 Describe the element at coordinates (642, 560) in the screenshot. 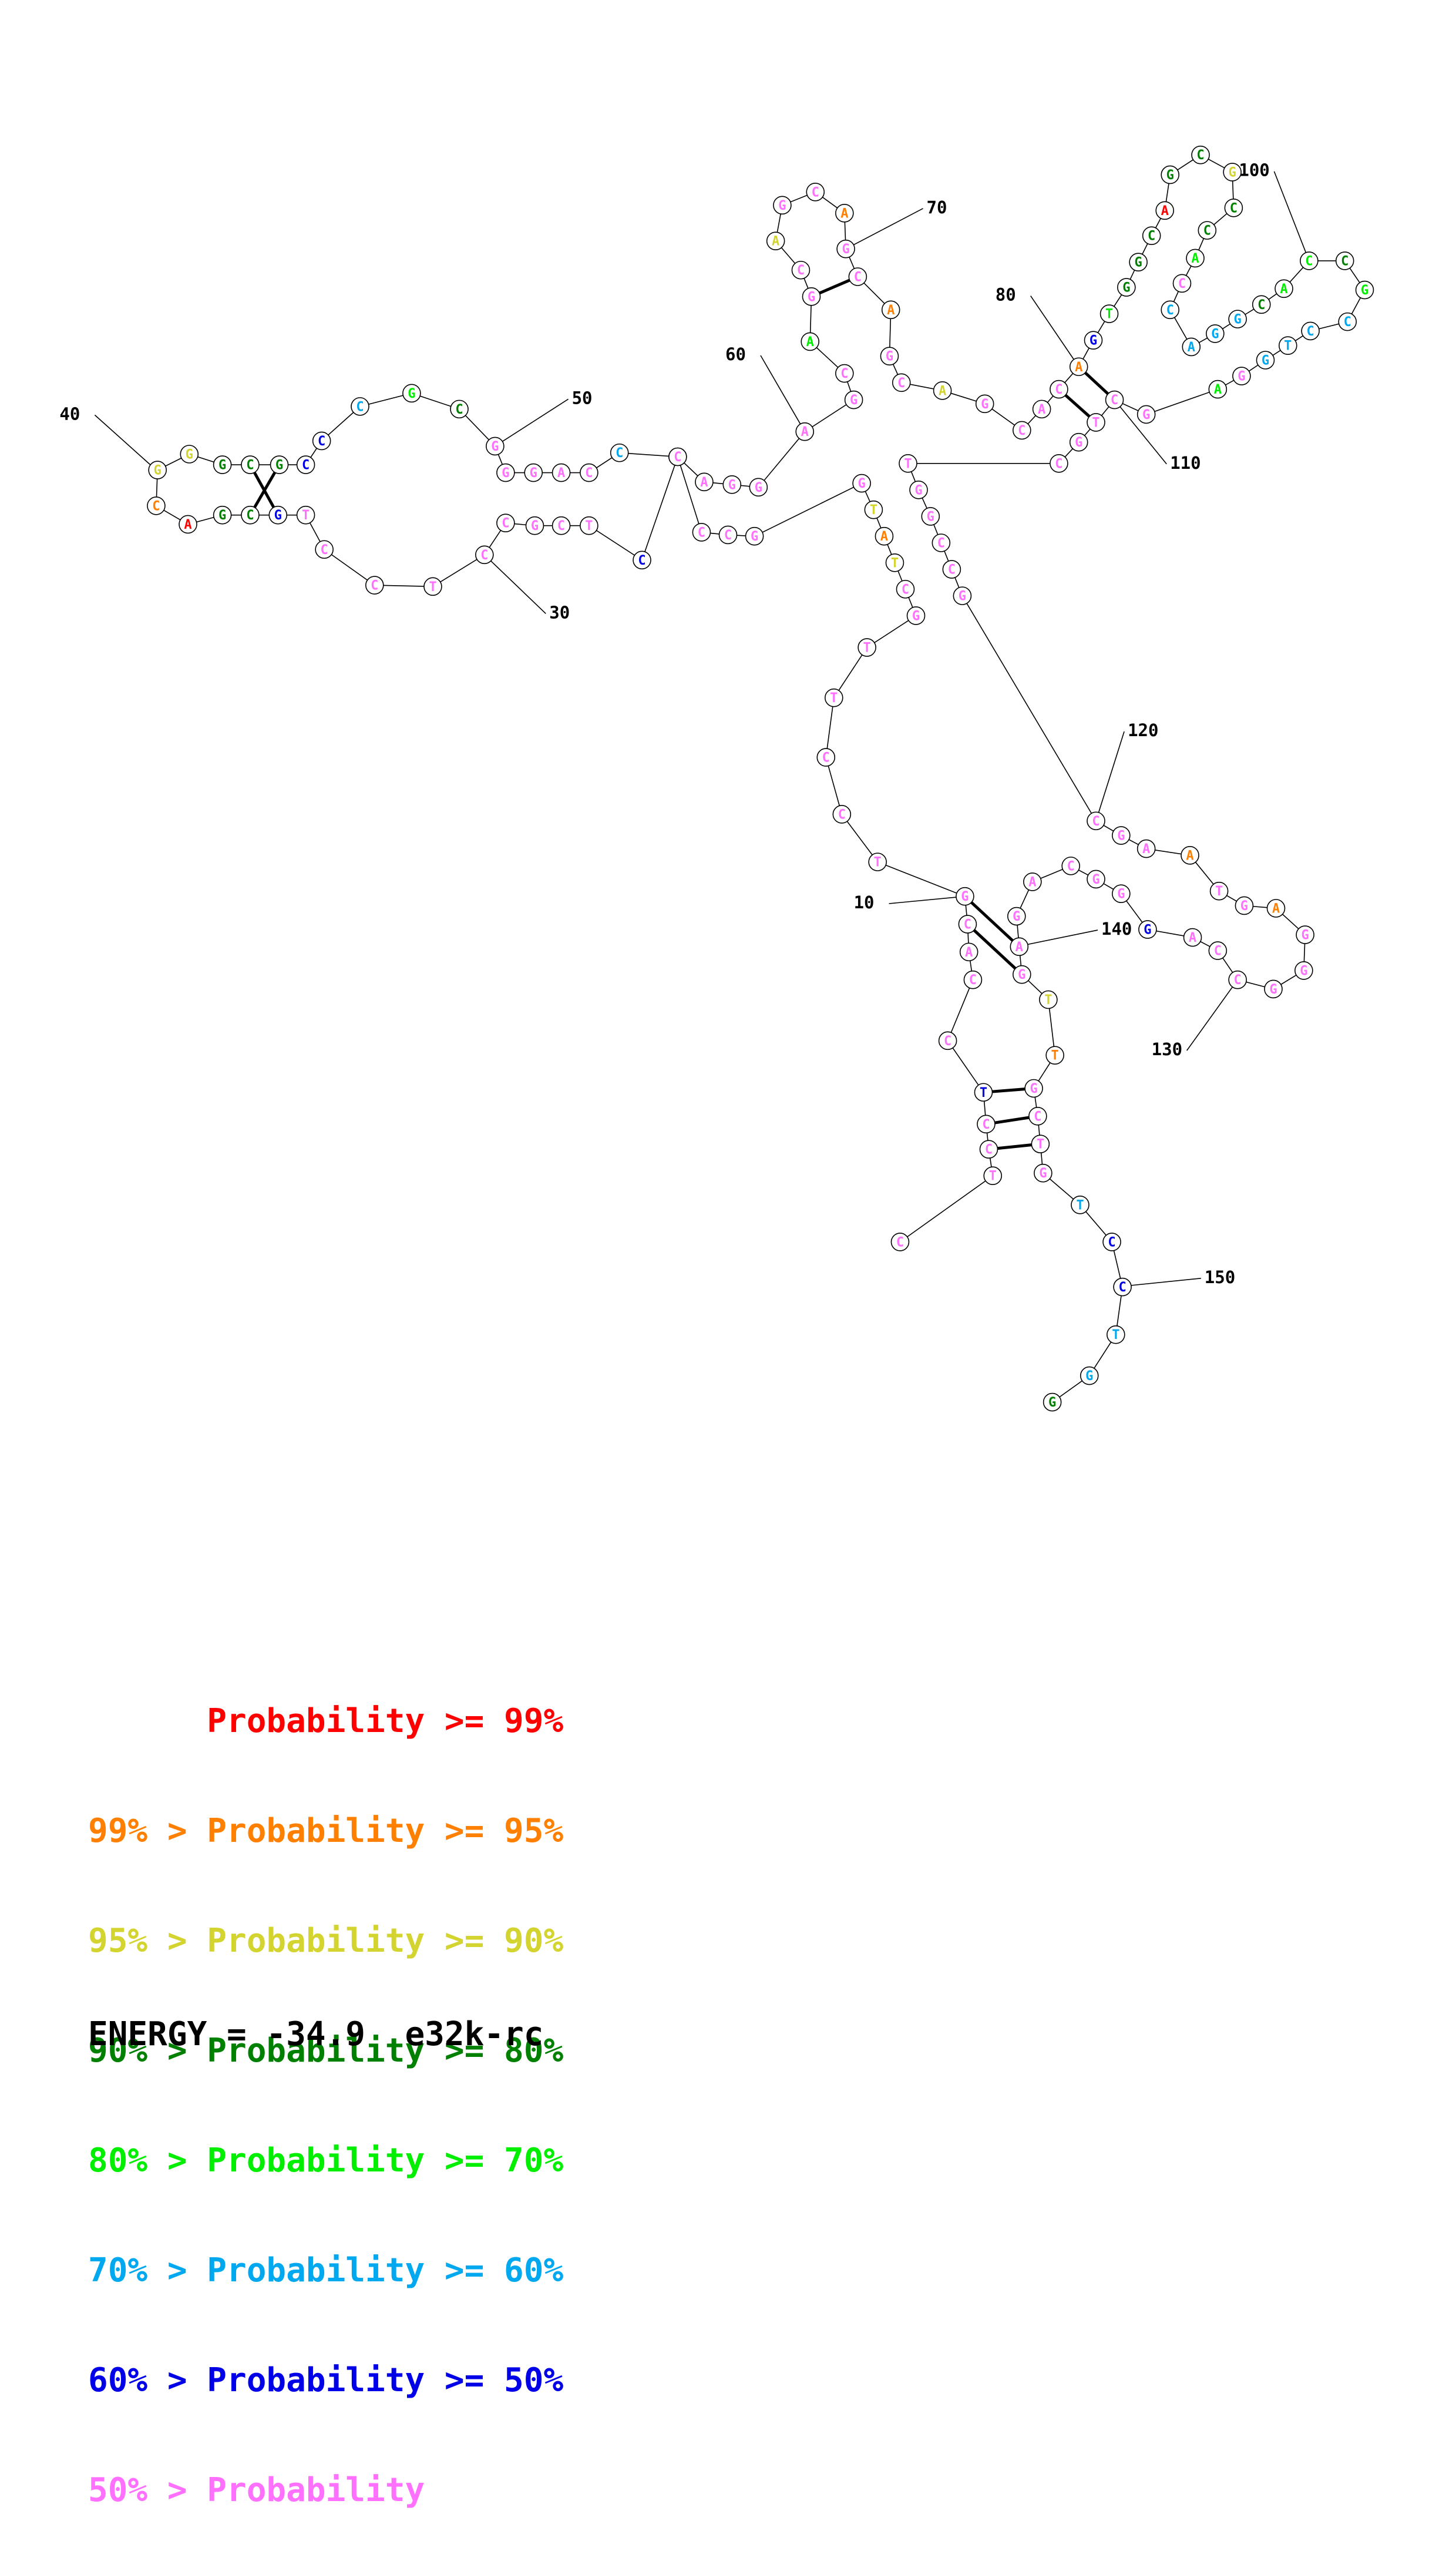

I see `nucleotide-26: C` at that location.